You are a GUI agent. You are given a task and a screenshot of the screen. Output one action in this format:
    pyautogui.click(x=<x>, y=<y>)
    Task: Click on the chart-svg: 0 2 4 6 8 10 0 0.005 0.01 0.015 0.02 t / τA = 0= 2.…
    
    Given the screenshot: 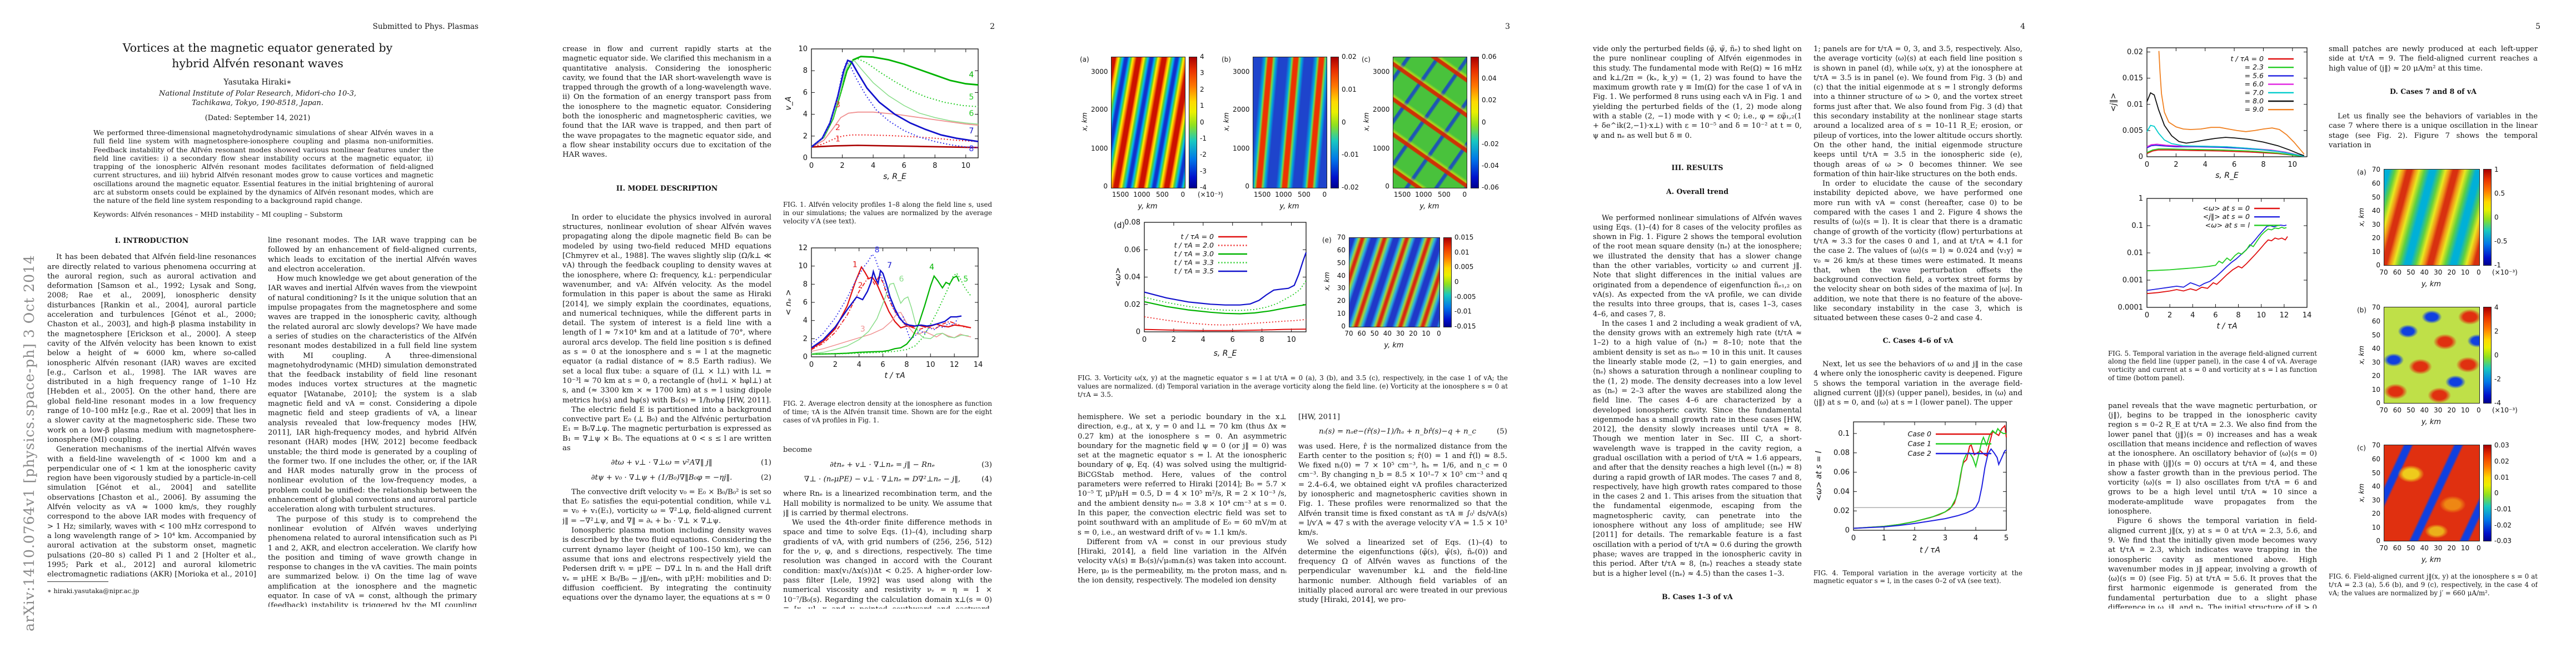 What is the action you would take?
    pyautogui.click(x=2208, y=113)
    